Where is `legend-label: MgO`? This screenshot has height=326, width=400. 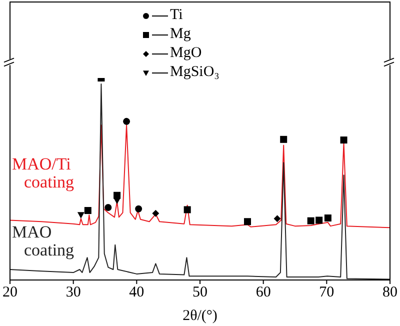 legend-label: MgO is located at coordinates (186, 53).